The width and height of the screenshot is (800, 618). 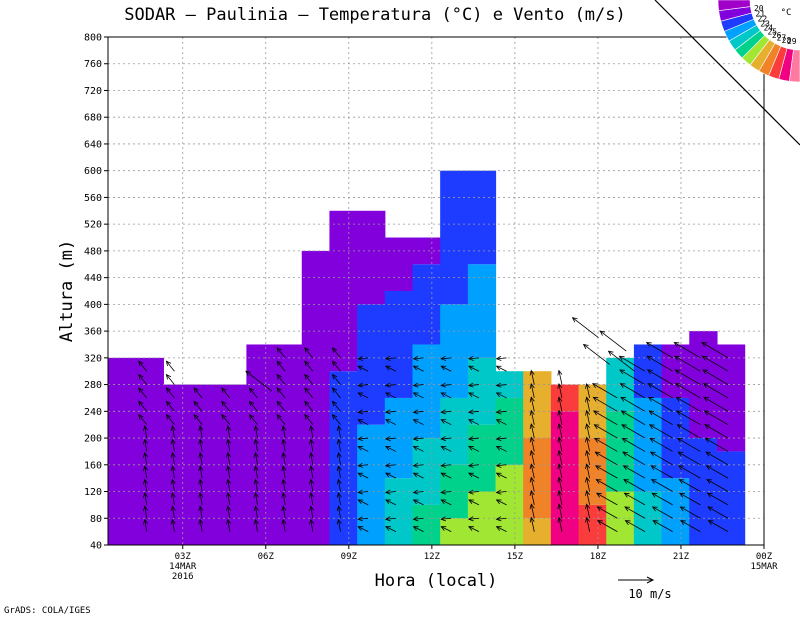 What do you see at coordinates (649, 594) in the screenshot?
I see `wind-scale-label: 10 m/s` at bounding box center [649, 594].